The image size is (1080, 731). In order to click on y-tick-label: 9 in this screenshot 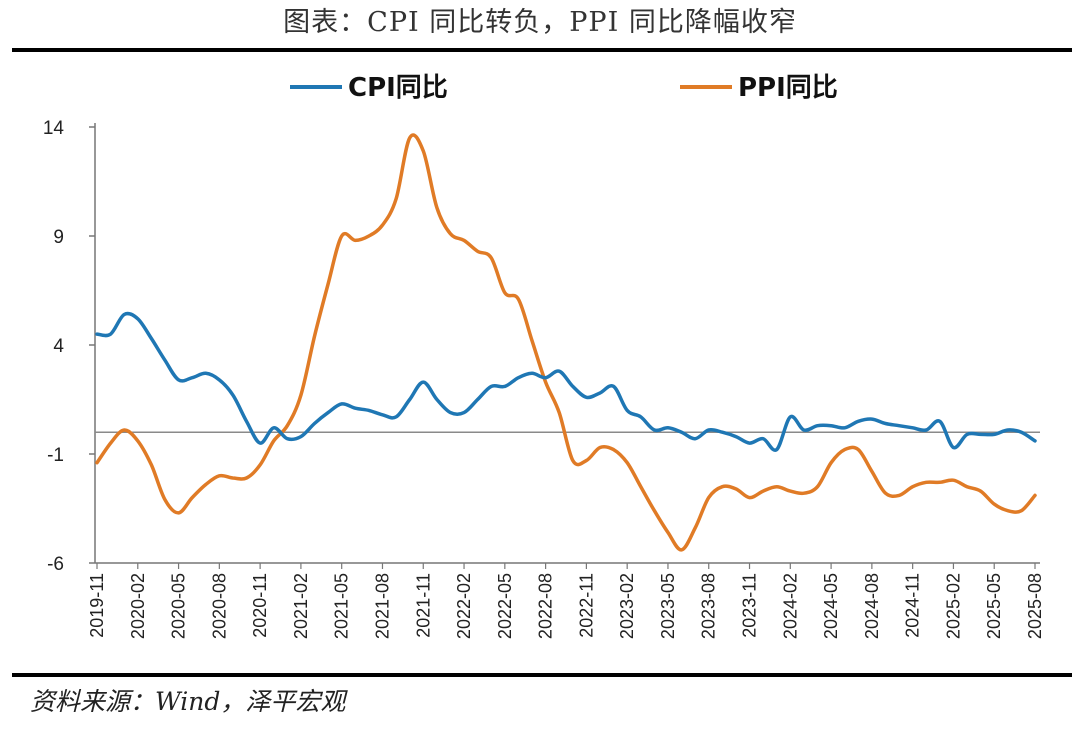, I will do `click(58, 237)`.